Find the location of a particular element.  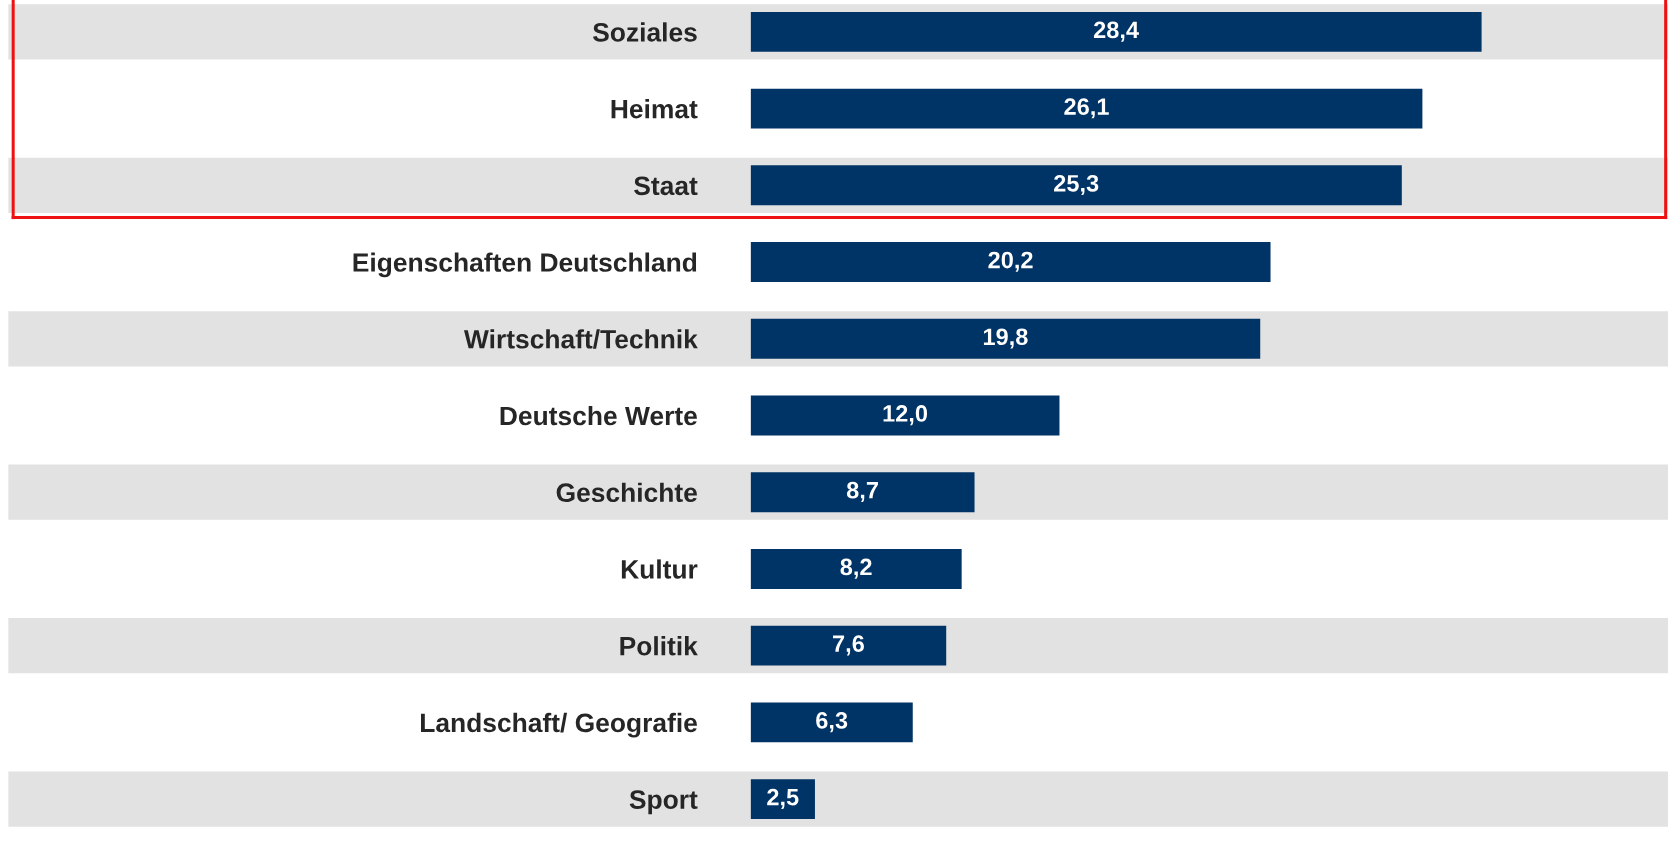

data-label: 12,0 is located at coordinates (905, 415).